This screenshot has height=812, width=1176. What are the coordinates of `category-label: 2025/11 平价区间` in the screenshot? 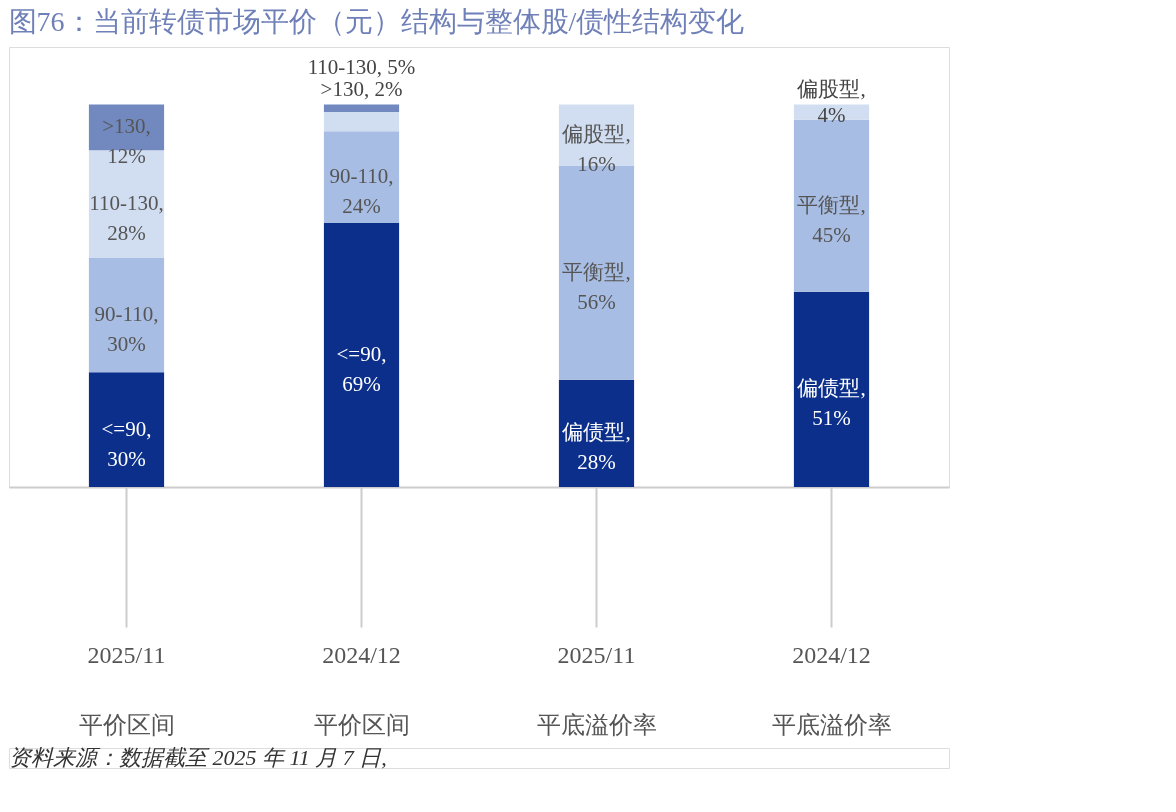 It's located at (126, 689).